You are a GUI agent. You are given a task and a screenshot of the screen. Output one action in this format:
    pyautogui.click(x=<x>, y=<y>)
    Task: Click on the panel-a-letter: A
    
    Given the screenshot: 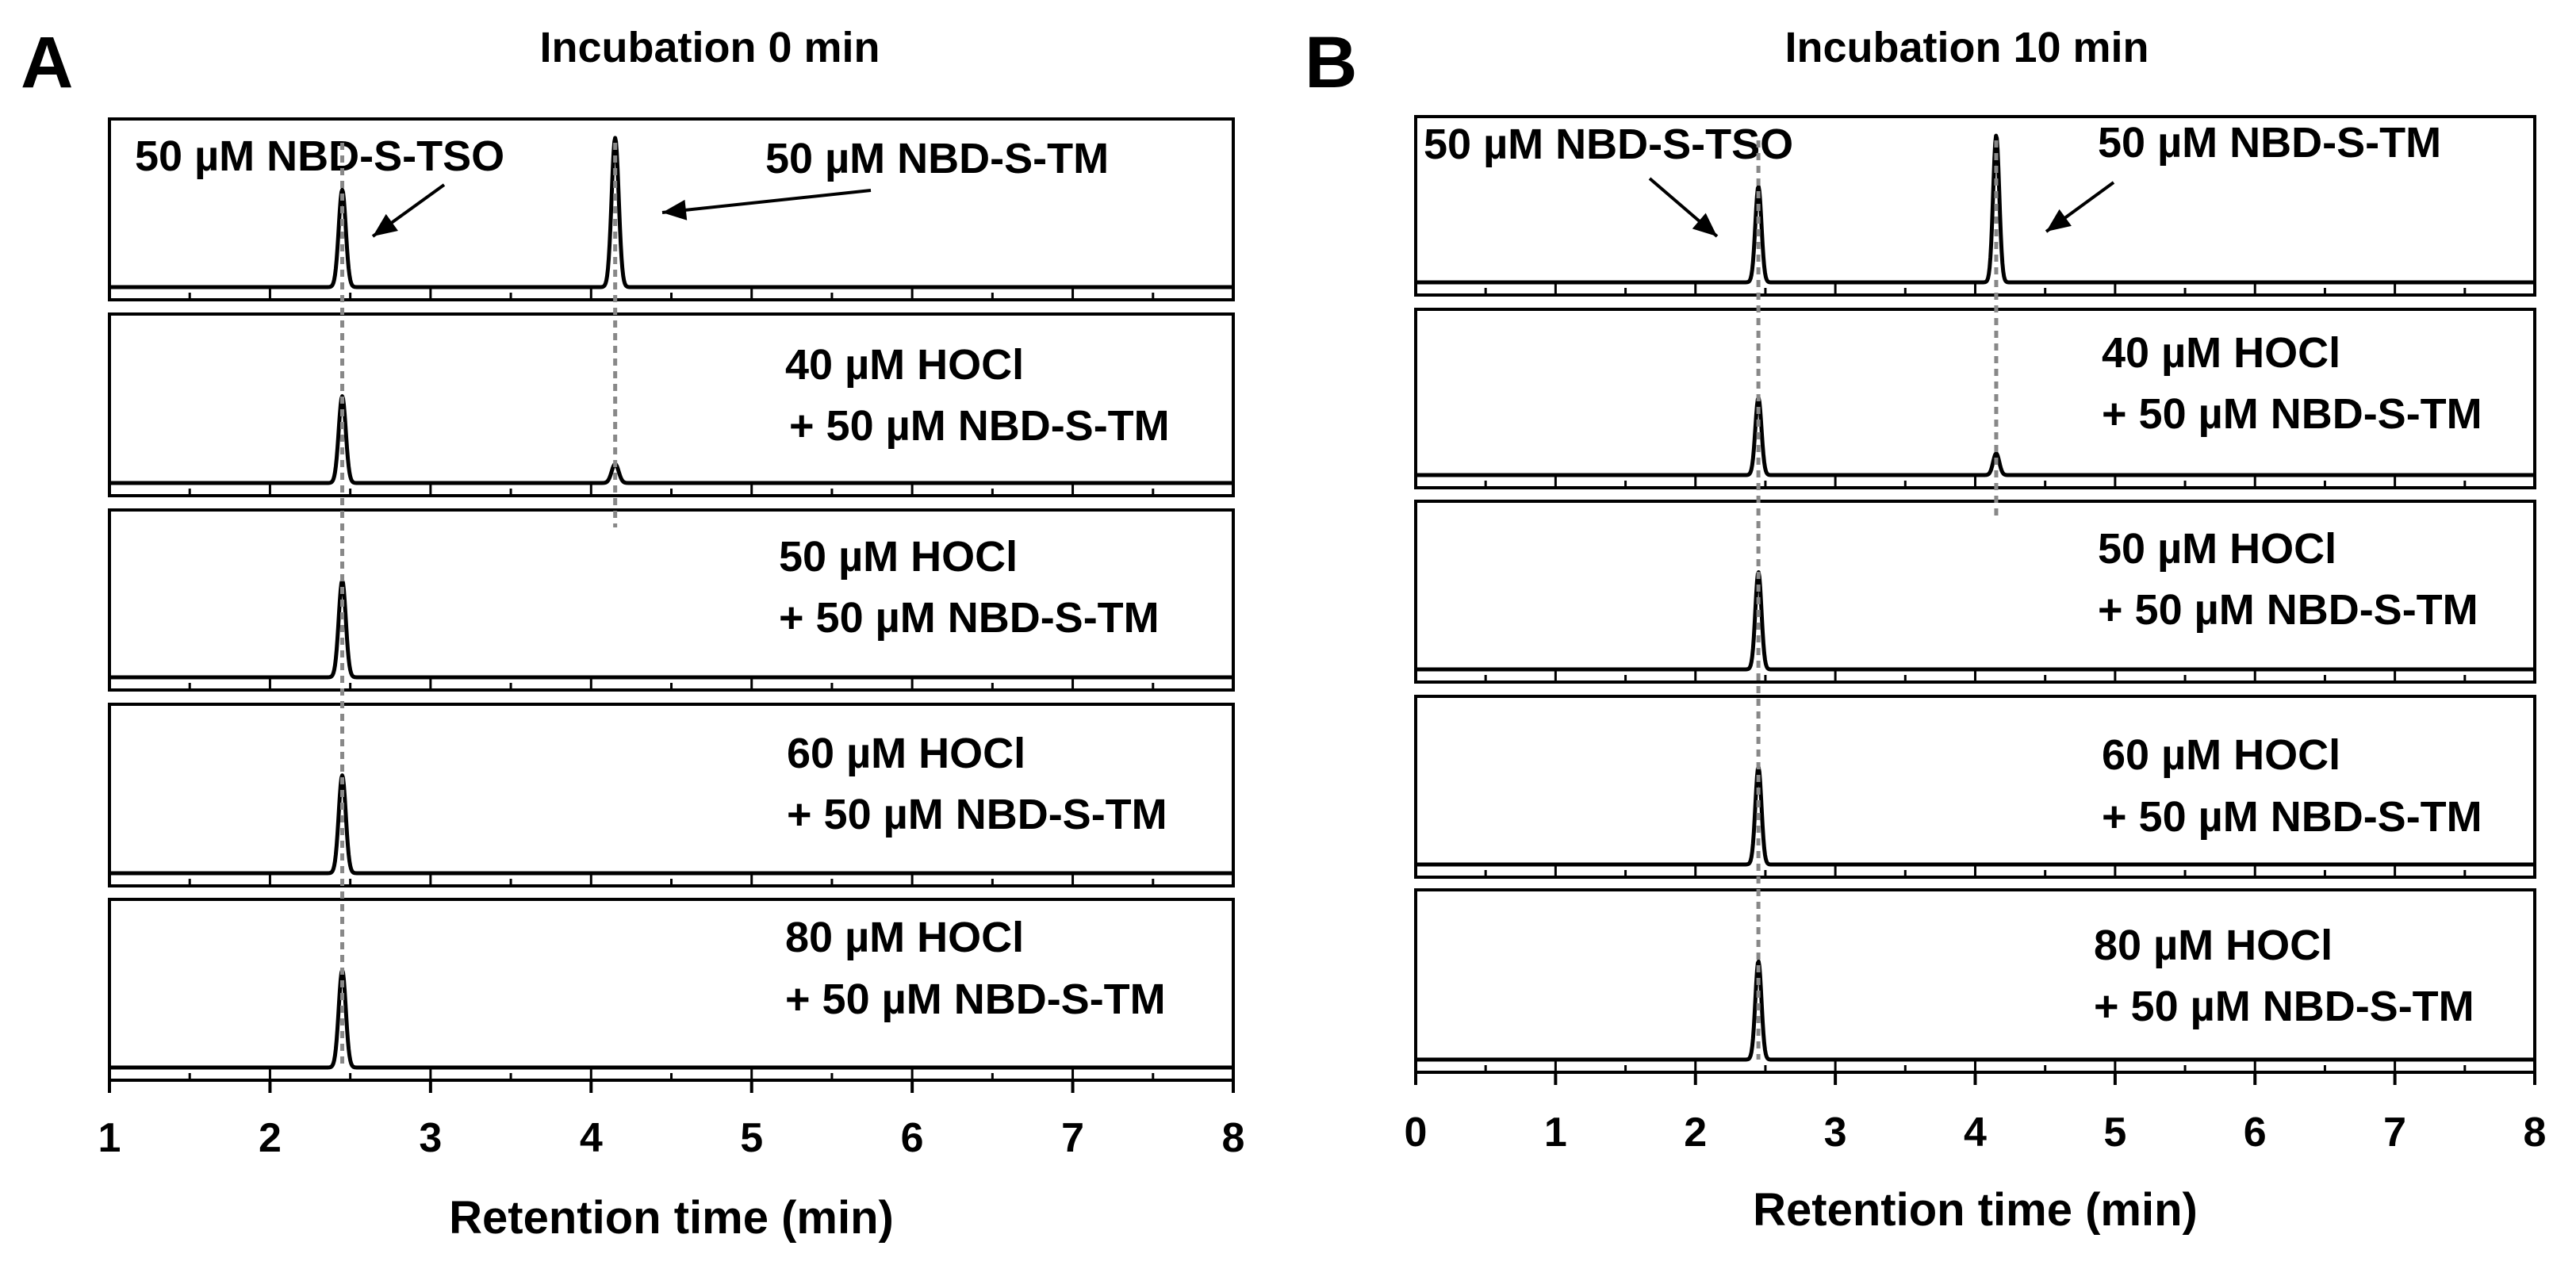 What is the action you would take?
    pyautogui.click(x=47, y=62)
    